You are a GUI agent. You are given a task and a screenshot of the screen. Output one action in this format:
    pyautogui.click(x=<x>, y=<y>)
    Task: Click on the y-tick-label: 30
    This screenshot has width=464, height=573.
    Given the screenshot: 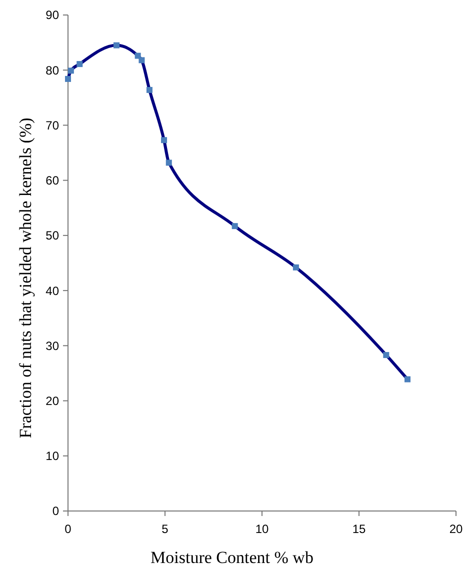 What is the action you would take?
    pyautogui.click(x=53, y=345)
    